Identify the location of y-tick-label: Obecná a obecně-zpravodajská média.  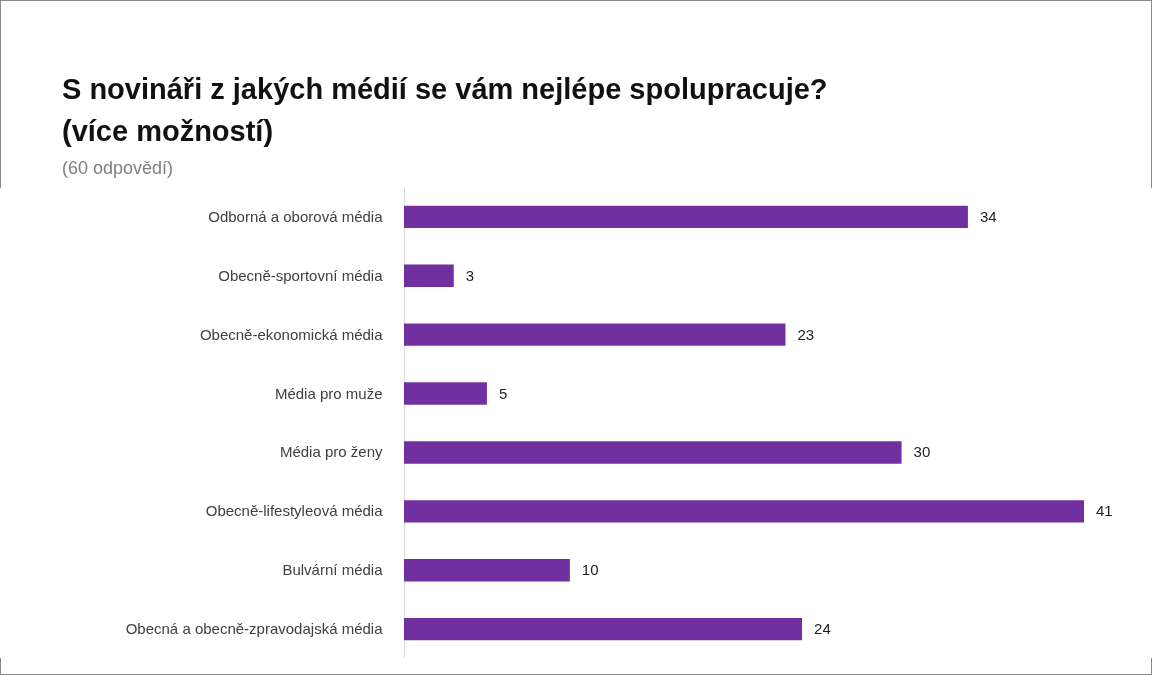
(254, 629).